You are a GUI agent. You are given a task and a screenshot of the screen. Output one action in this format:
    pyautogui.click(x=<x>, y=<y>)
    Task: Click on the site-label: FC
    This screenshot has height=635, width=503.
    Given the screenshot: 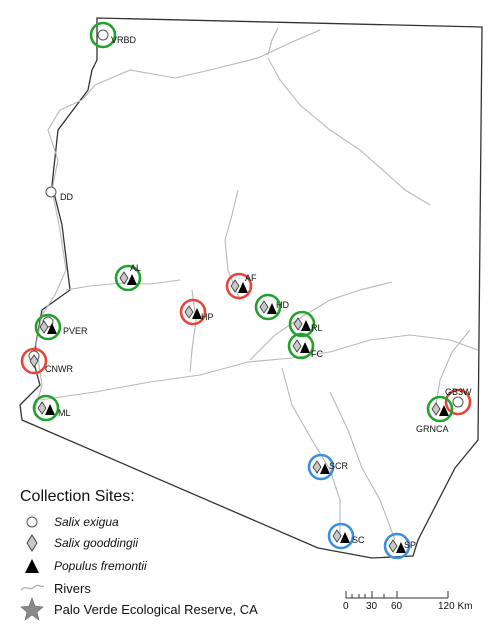 What is the action you would take?
    pyautogui.click(x=317, y=354)
    